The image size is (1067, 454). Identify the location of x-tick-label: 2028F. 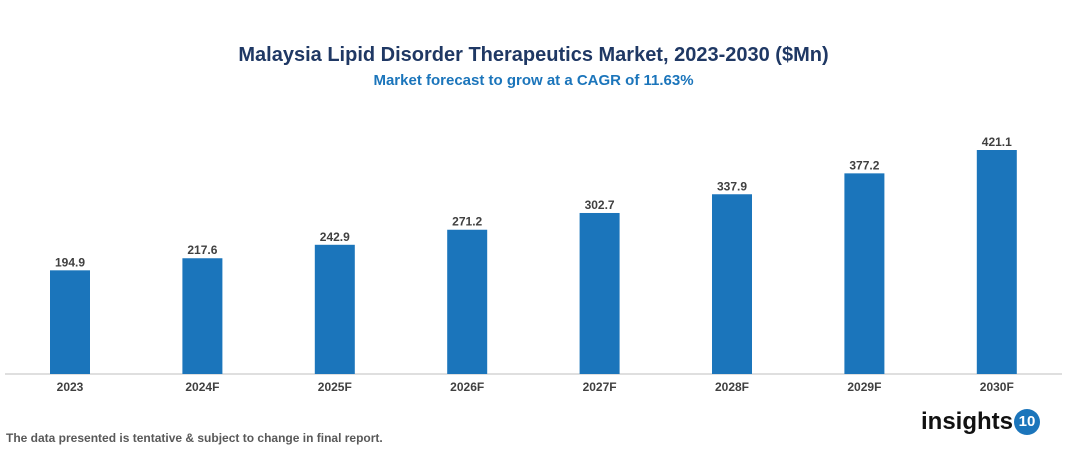
(732, 387).